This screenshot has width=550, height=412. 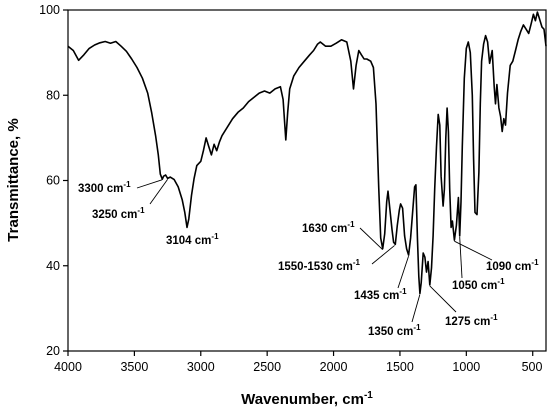 What do you see at coordinates (201, 367) in the screenshot?
I see `x-tick-label: 3000` at bounding box center [201, 367].